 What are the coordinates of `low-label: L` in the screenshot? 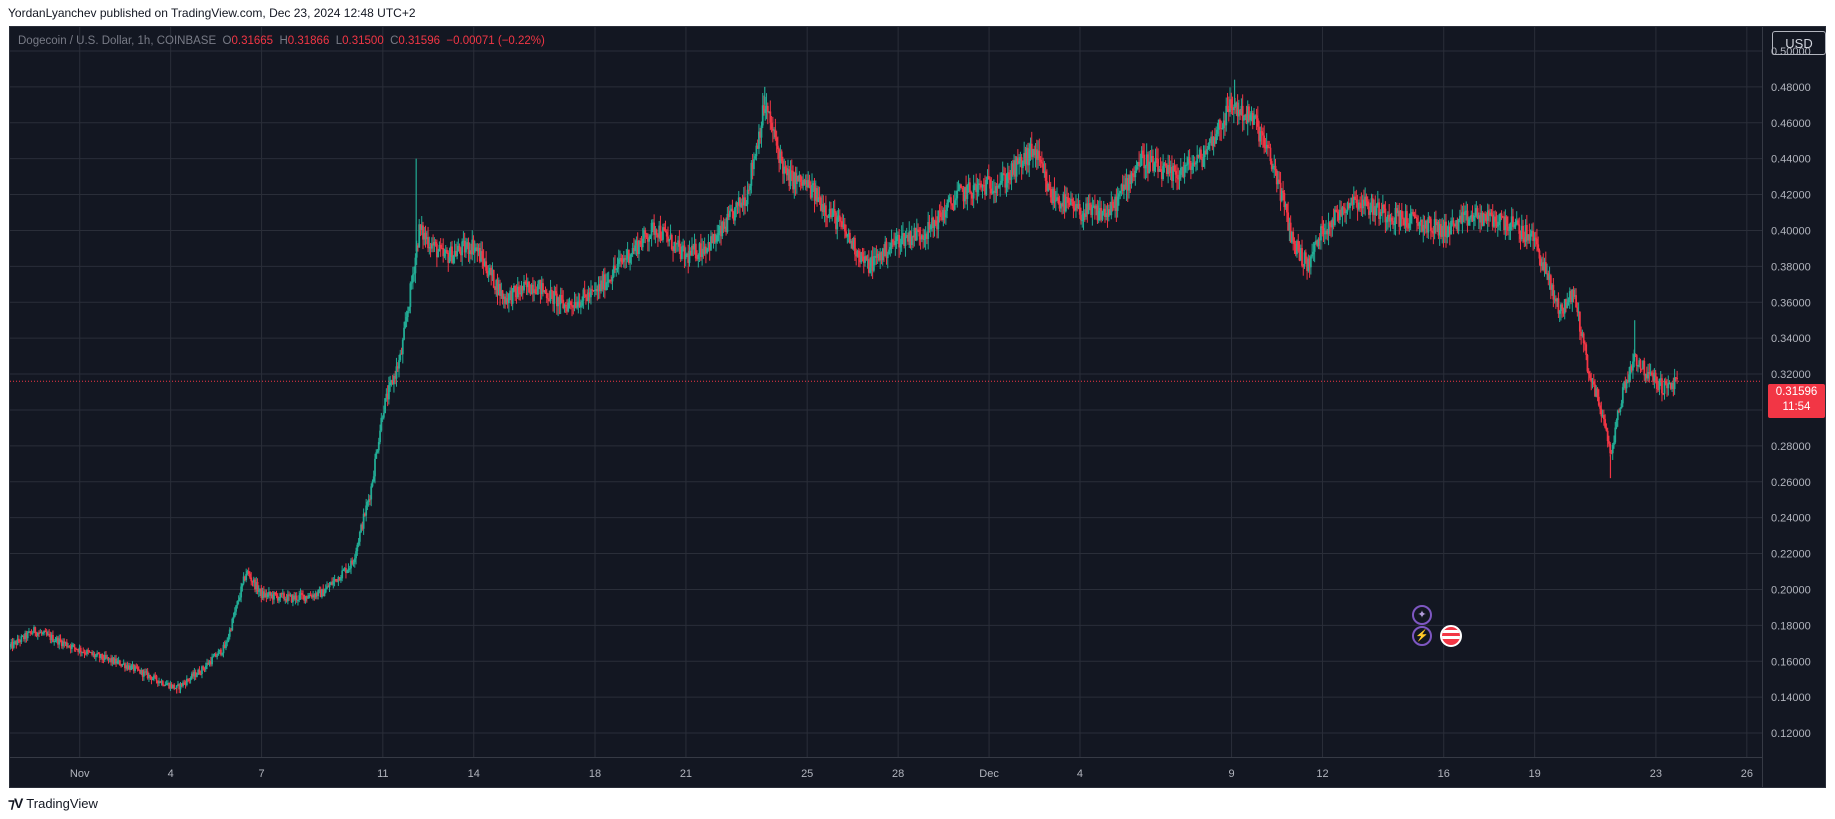 It's located at (339, 41).